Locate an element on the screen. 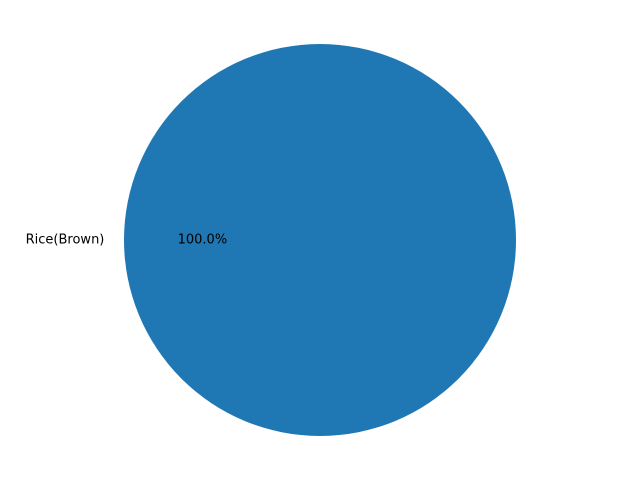 The height and width of the screenshot is (484, 640). pie-labels: Rice(Brown) 100.0% is located at coordinates (127, 240).